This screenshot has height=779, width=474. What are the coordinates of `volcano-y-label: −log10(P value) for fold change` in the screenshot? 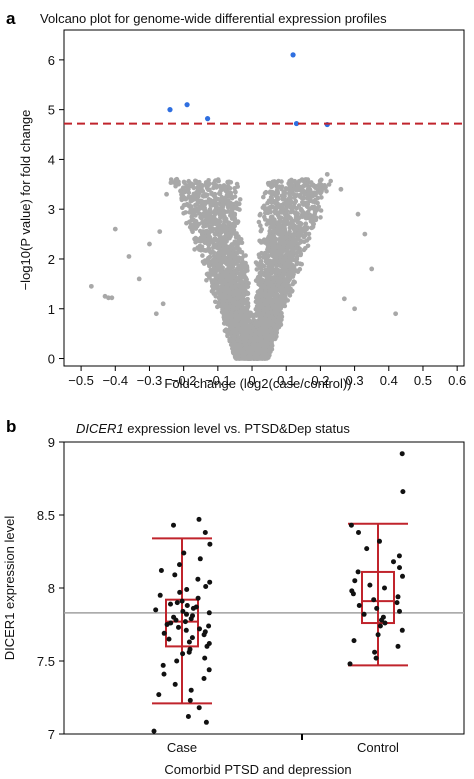 It's located at (25, 200).